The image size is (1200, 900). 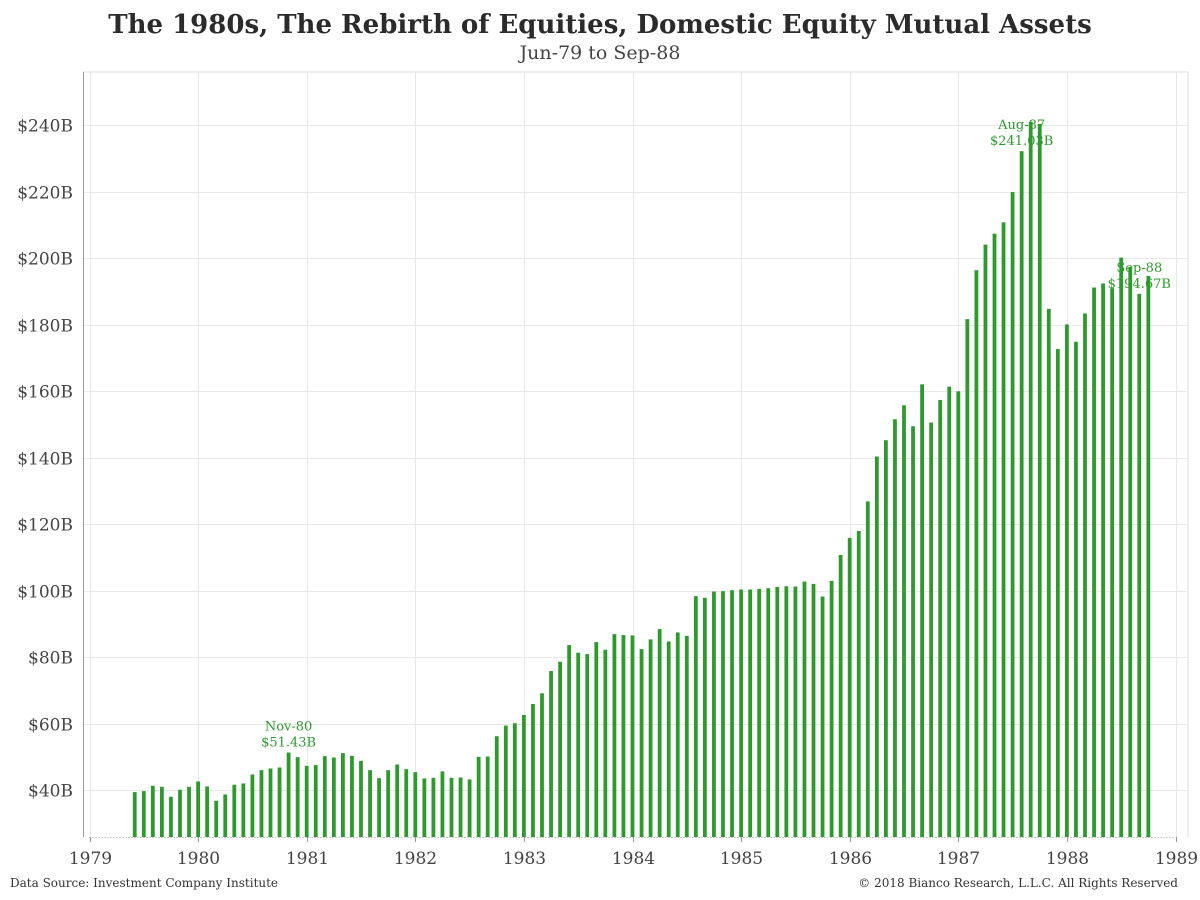 I want to click on annotation-value: $194.67B, so click(x=1139, y=284).